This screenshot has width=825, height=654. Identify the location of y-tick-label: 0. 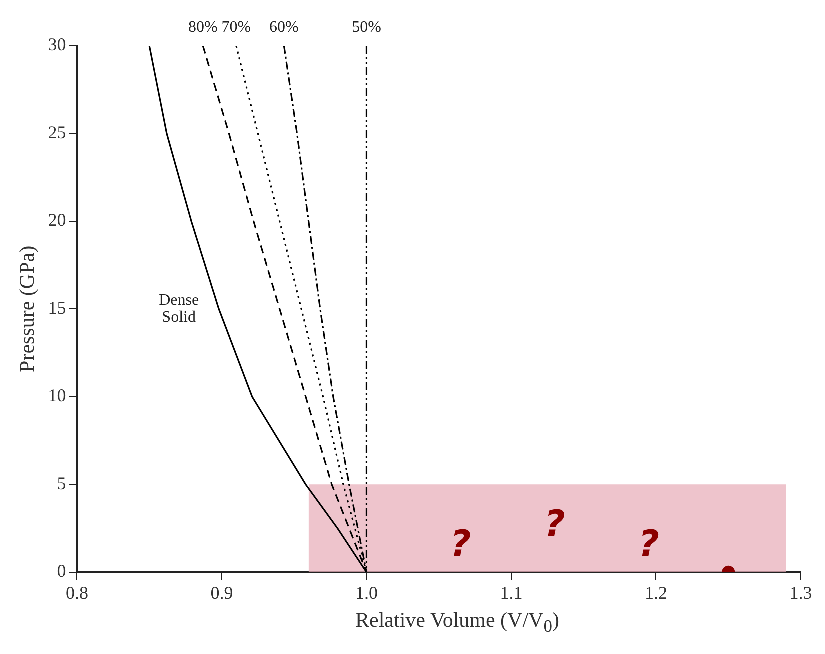
(61, 571).